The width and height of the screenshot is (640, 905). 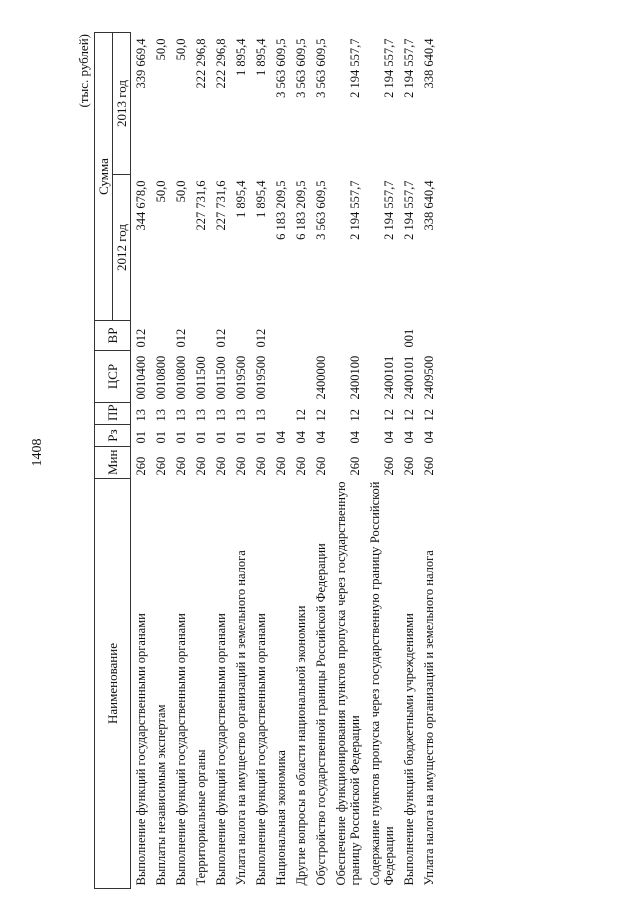 I want to click on cell-name: Территориальные органы, so click(x=201, y=817).